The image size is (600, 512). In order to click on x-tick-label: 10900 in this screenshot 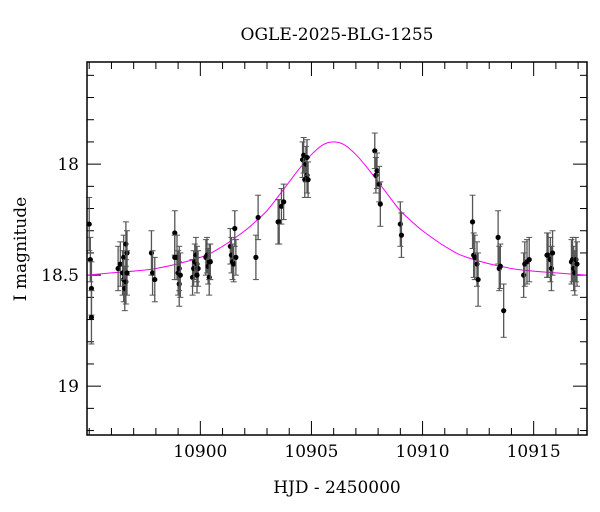, I will do `click(200, 452)`.